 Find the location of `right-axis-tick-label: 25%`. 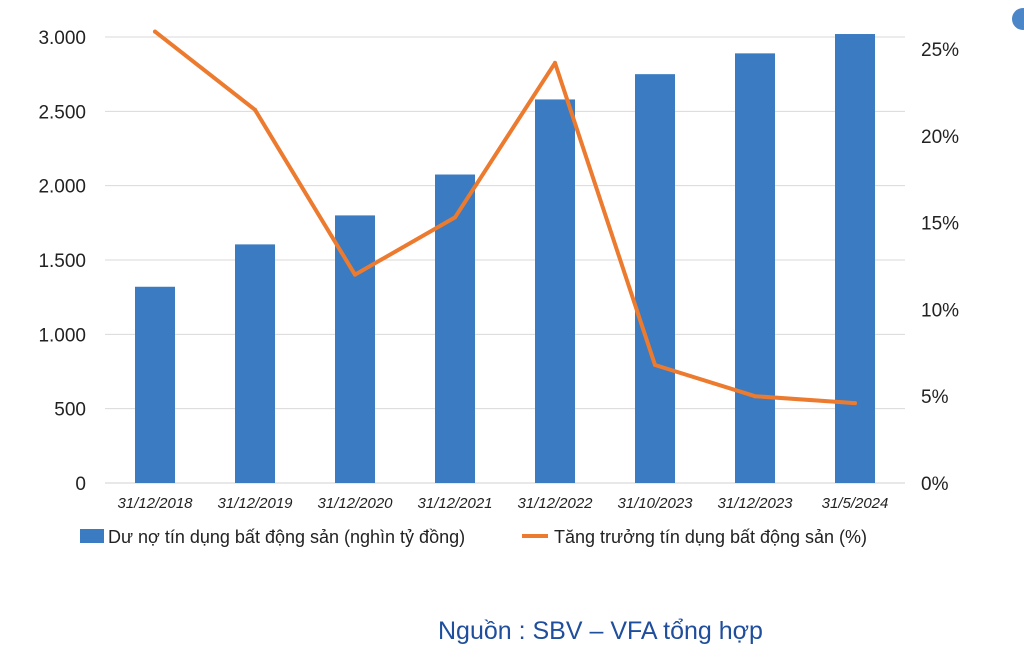

right-axis-tick-label: 25% is located at coordinates (940, 50).